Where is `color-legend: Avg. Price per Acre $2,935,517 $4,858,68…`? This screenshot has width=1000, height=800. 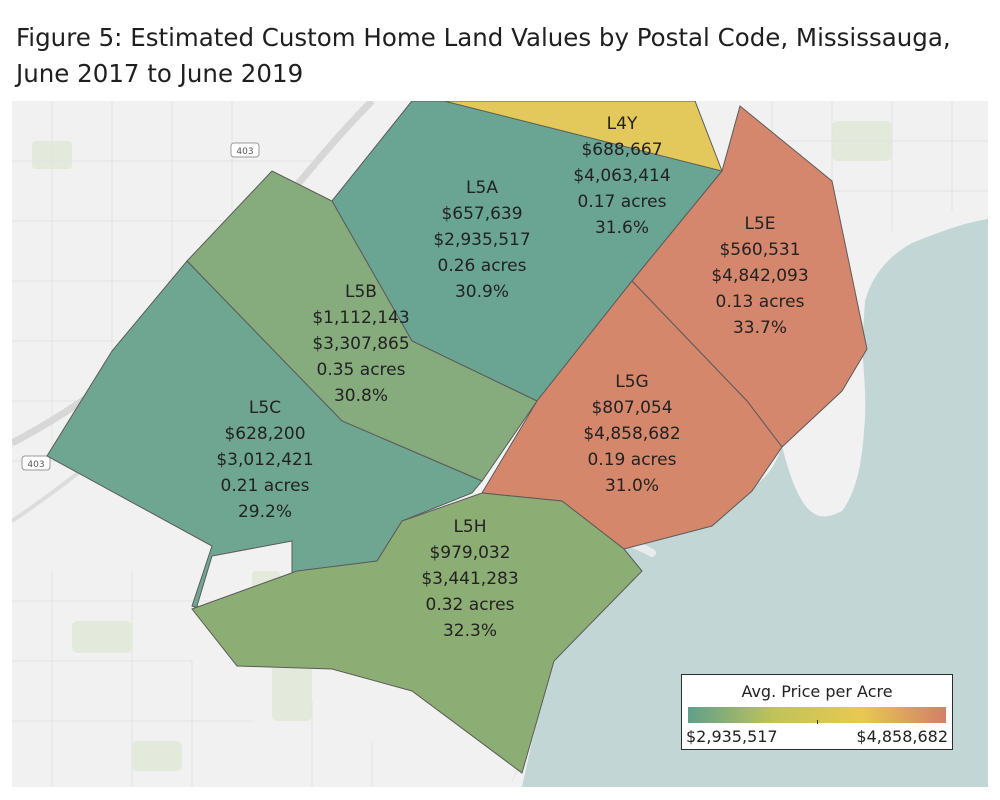 color-legend: Avg. Price per Acre $2,935,517 $4,858,68… is located at coordinates (817, 712).